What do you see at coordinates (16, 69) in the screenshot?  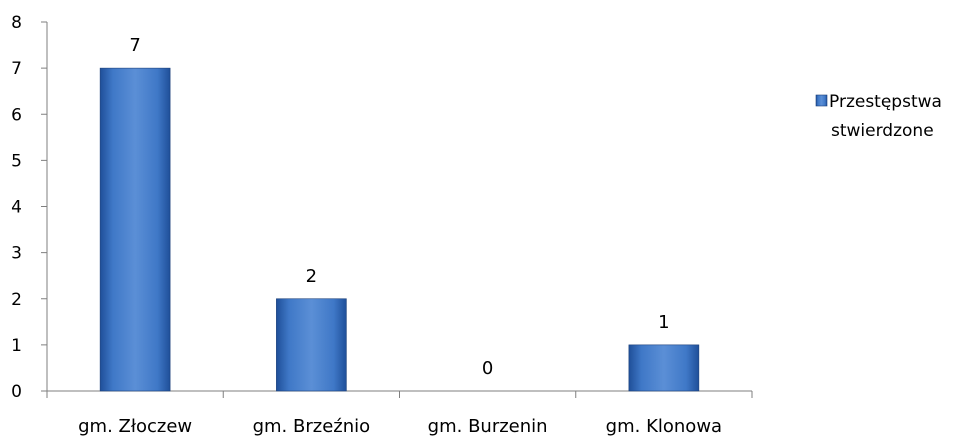 I see `y-tick-label: 7` at bounding box center [16, 69].